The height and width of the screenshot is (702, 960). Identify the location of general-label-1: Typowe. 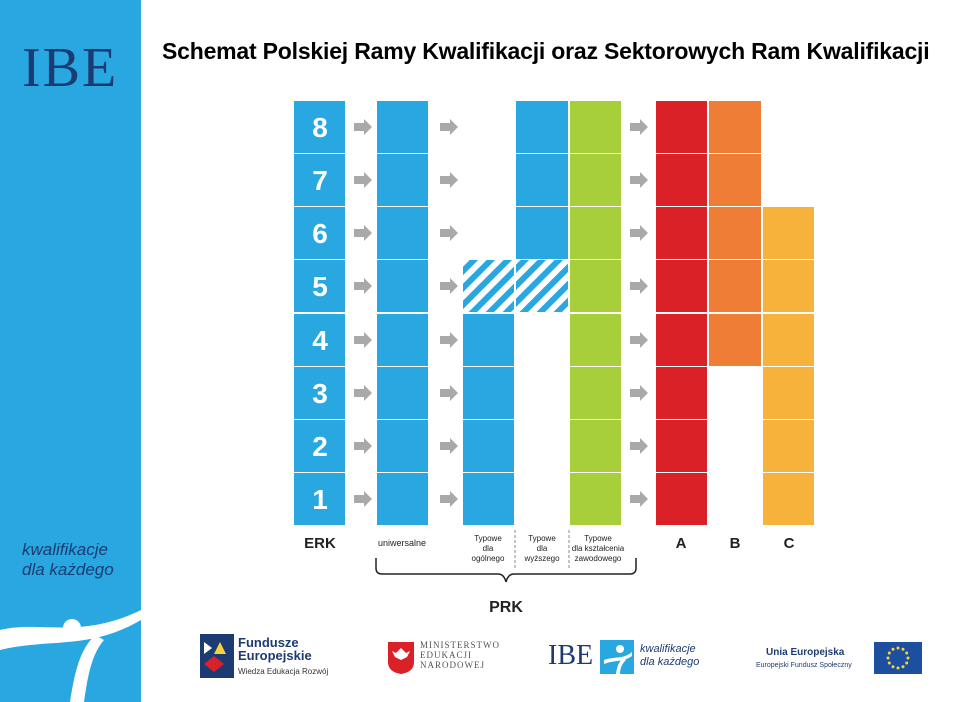
(488, 538).